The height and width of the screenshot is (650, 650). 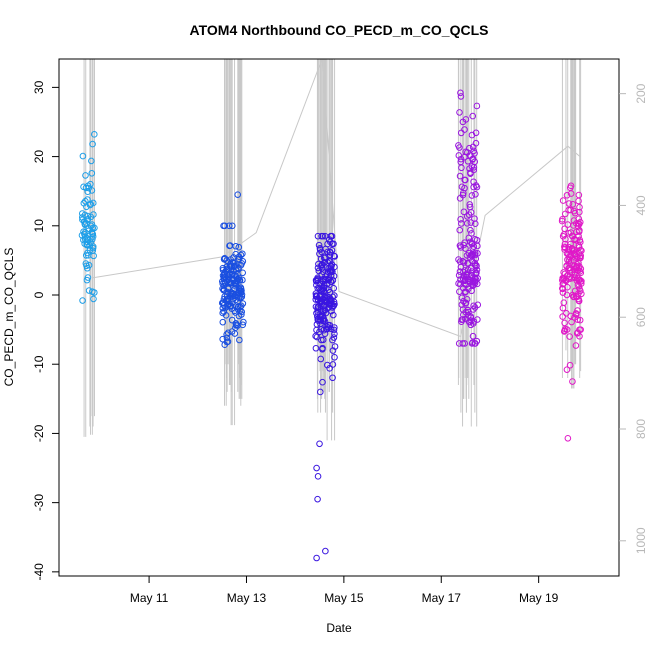 I want to click on y-tick-label: -10, so click(x=39, y=364).